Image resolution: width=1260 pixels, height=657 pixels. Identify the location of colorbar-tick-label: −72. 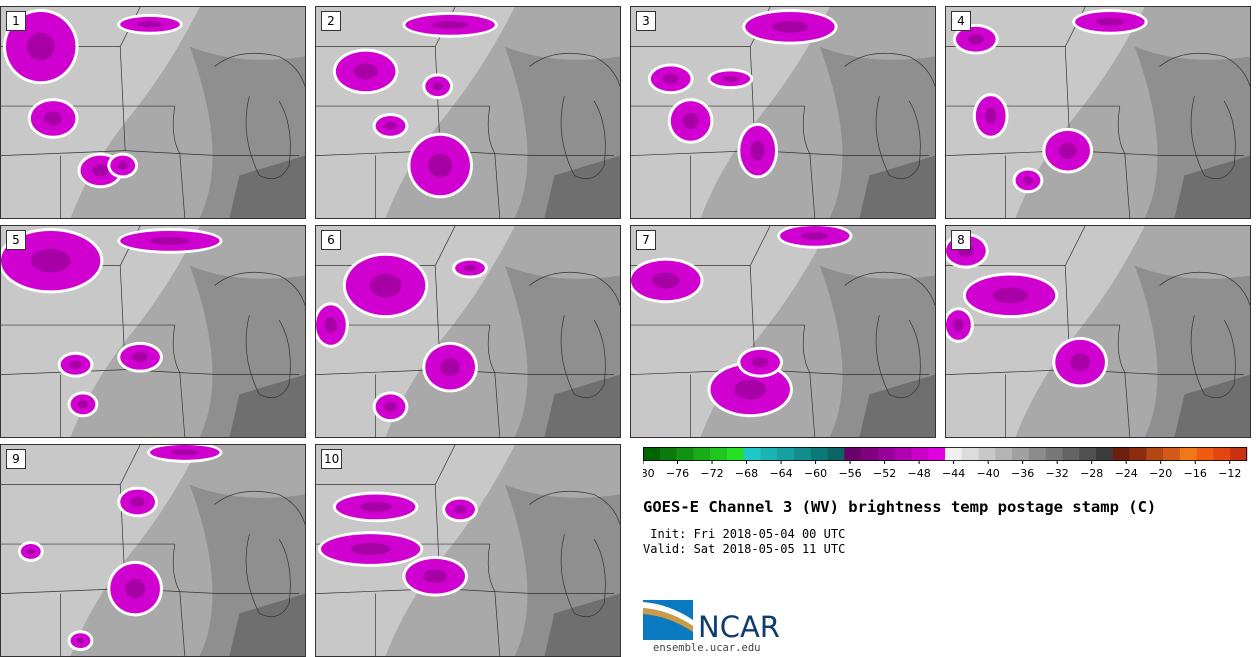
(711, 473).